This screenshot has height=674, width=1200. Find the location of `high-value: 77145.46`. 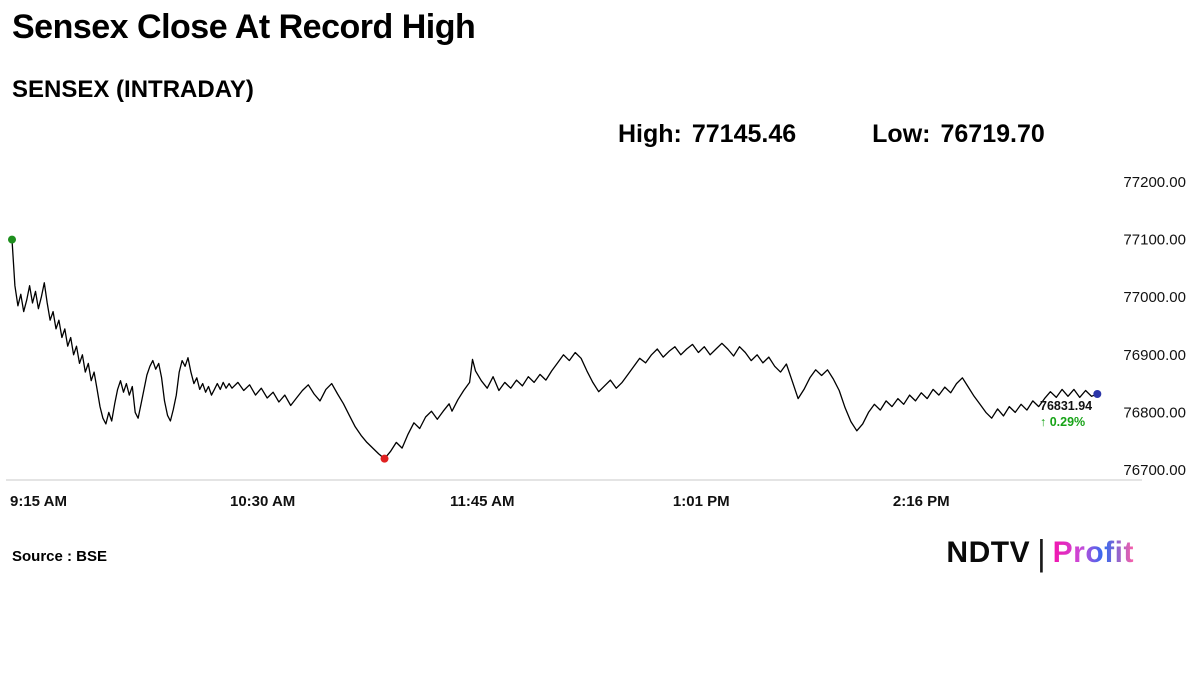

high-value: 77145.46 is located at coordinates (744, 134).